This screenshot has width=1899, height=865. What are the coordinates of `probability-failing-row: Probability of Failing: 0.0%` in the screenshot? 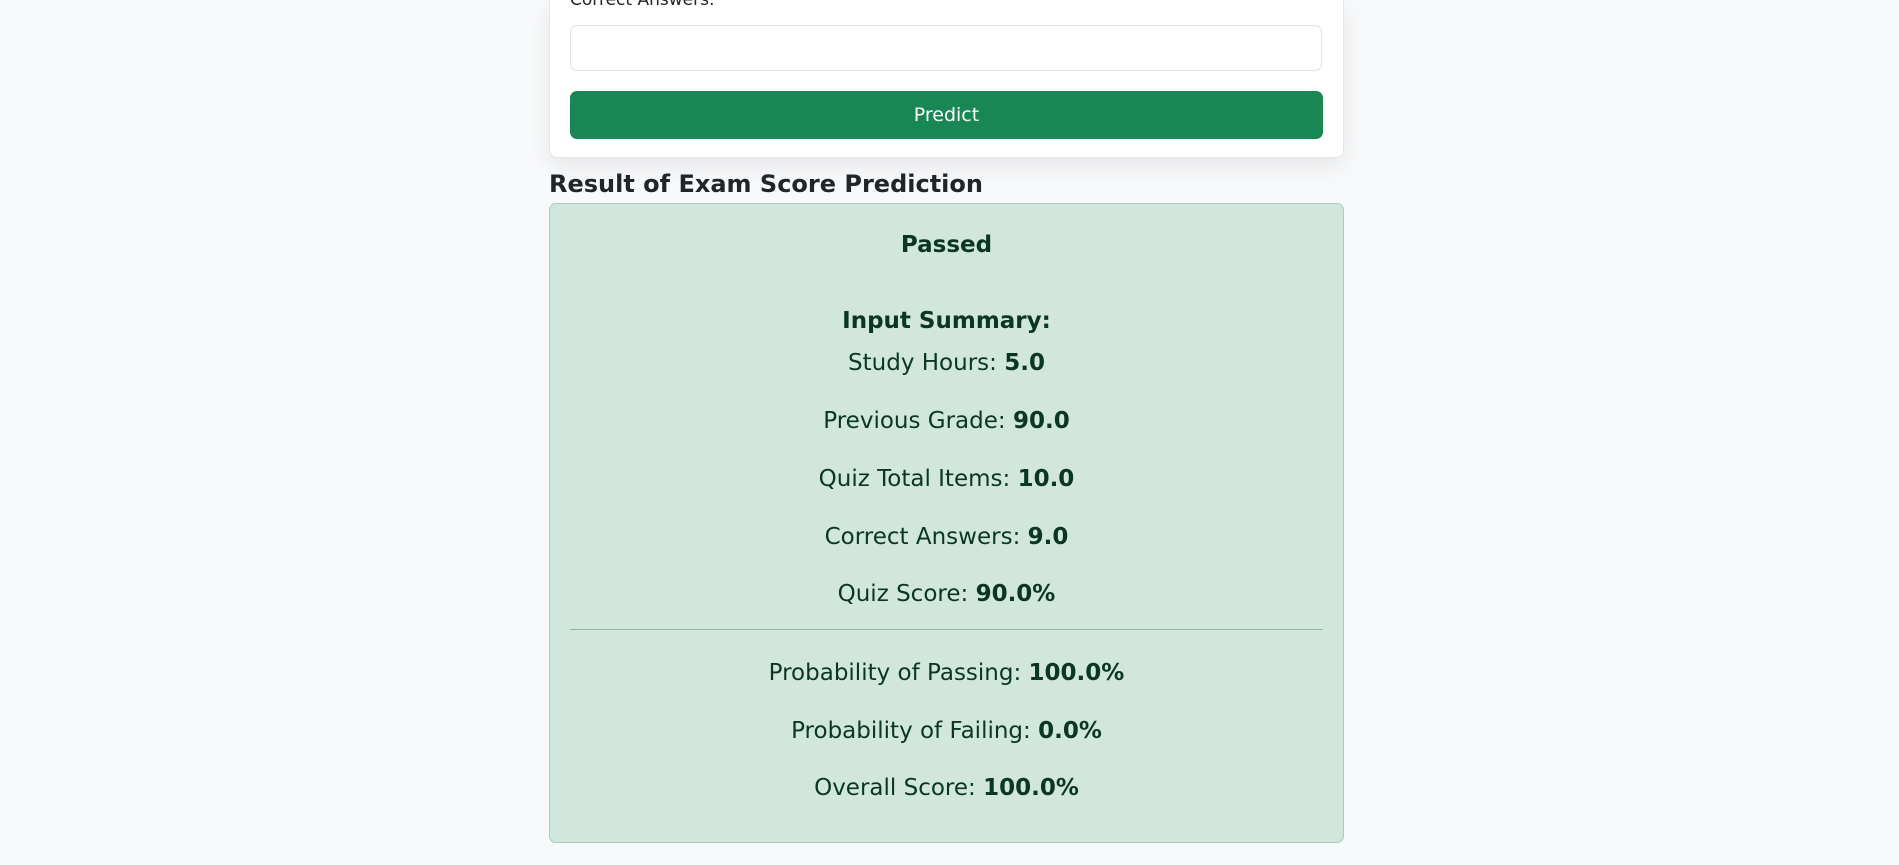 It's located at (946, 731).